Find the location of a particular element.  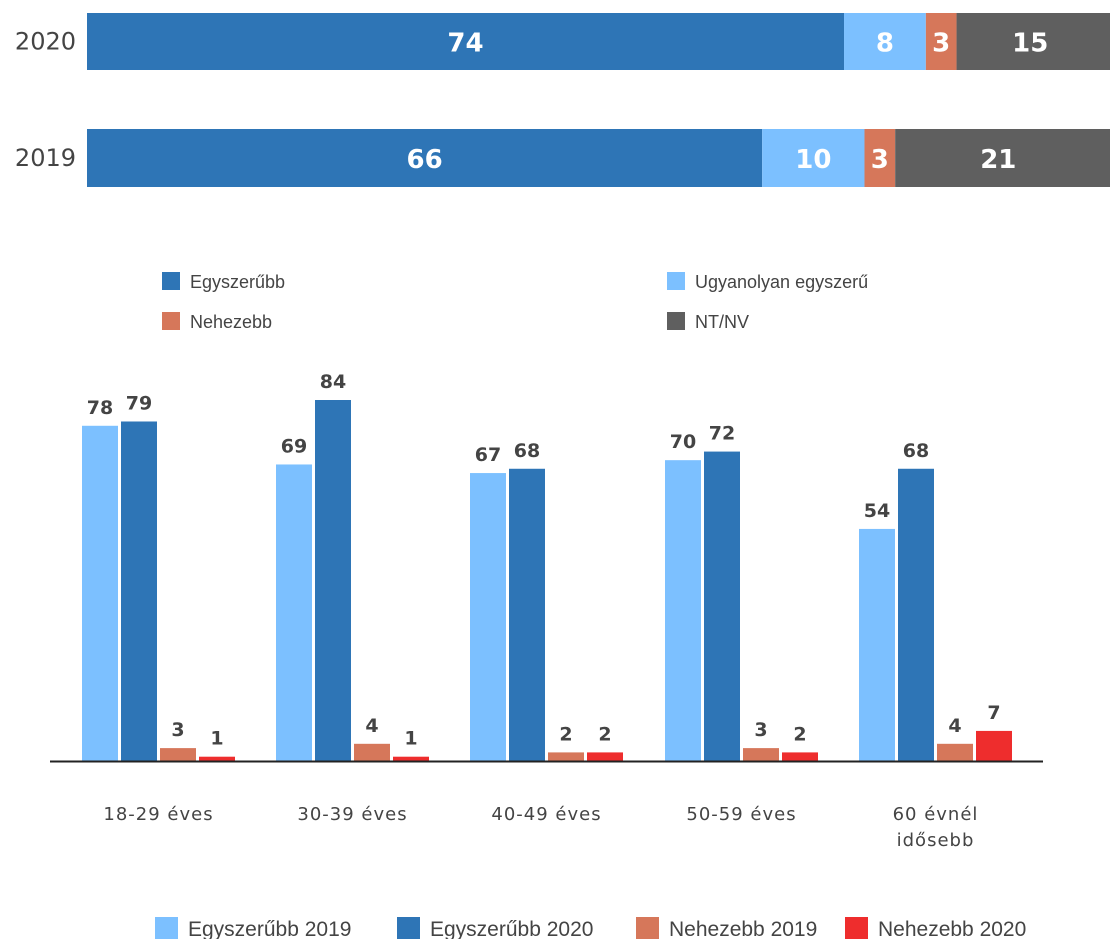

bar-value-nehezebb-2020-40-49-eves: 2 is located at coordinates (604, 734).